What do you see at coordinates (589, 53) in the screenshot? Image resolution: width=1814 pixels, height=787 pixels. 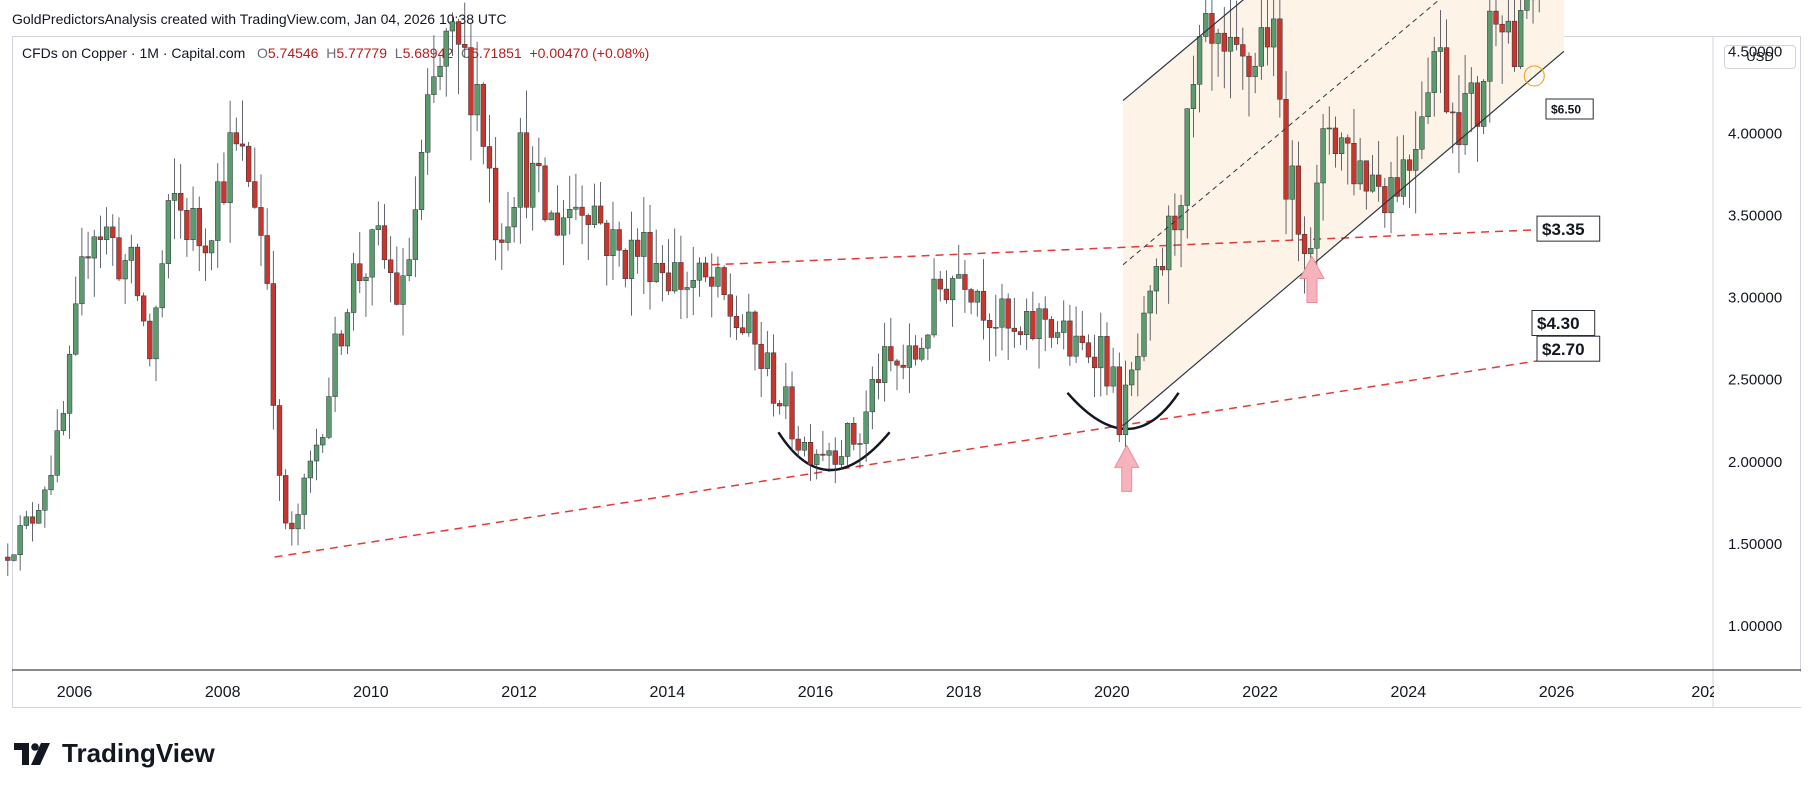 I see `change-value: +0.00470 (+0.08%)` at bounding box center [589, 53].